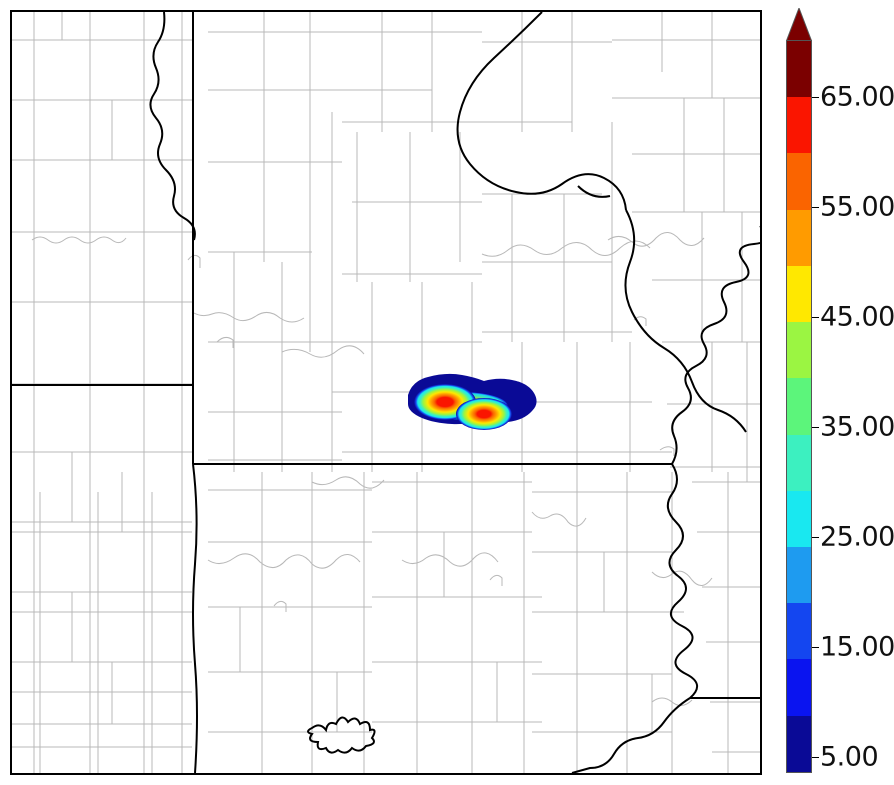 Image resolution: width=894 pixels, height=785 pixels. I want to click on colorbar-label-25: 25.00, so click(857, 537).